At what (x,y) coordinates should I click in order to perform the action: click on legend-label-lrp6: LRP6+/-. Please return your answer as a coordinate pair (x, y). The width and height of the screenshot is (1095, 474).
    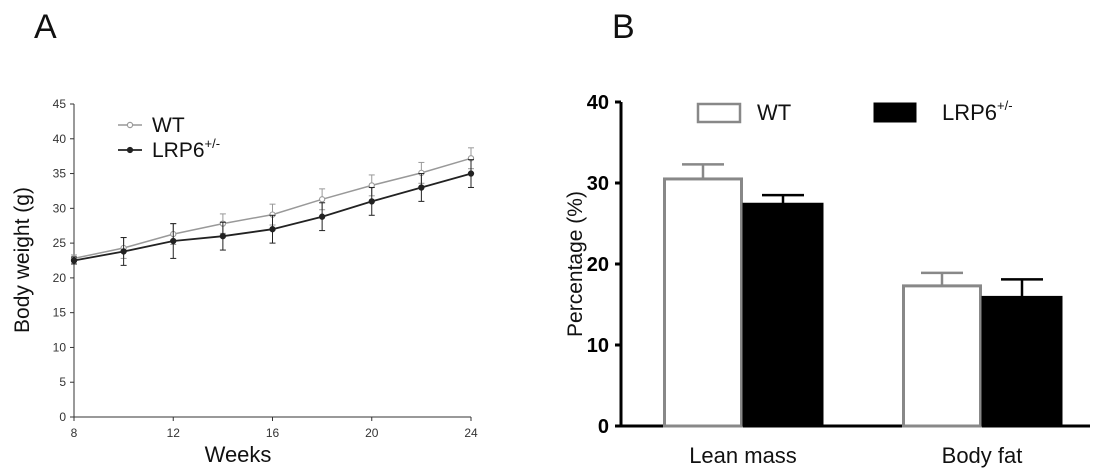
    Looking at the image, I should click on (186, 149).